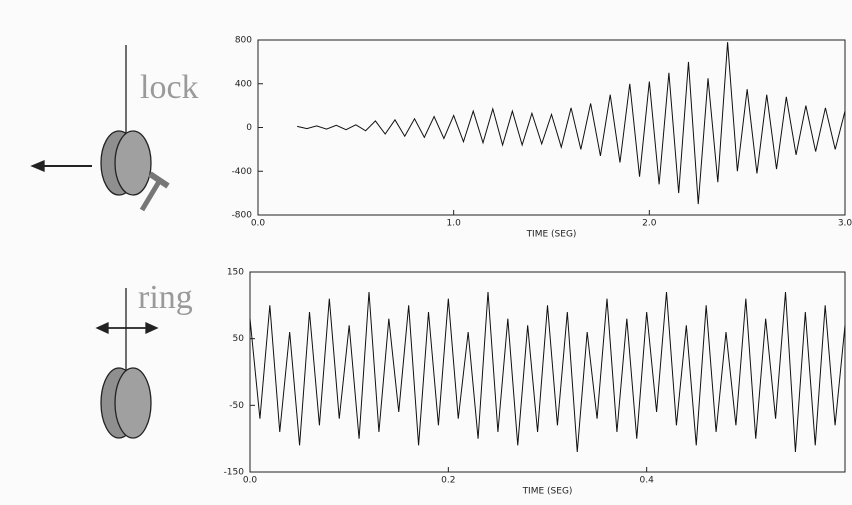 The image size is (852, 505). I want to click on y-tick-label: 50, so click(239, 339).